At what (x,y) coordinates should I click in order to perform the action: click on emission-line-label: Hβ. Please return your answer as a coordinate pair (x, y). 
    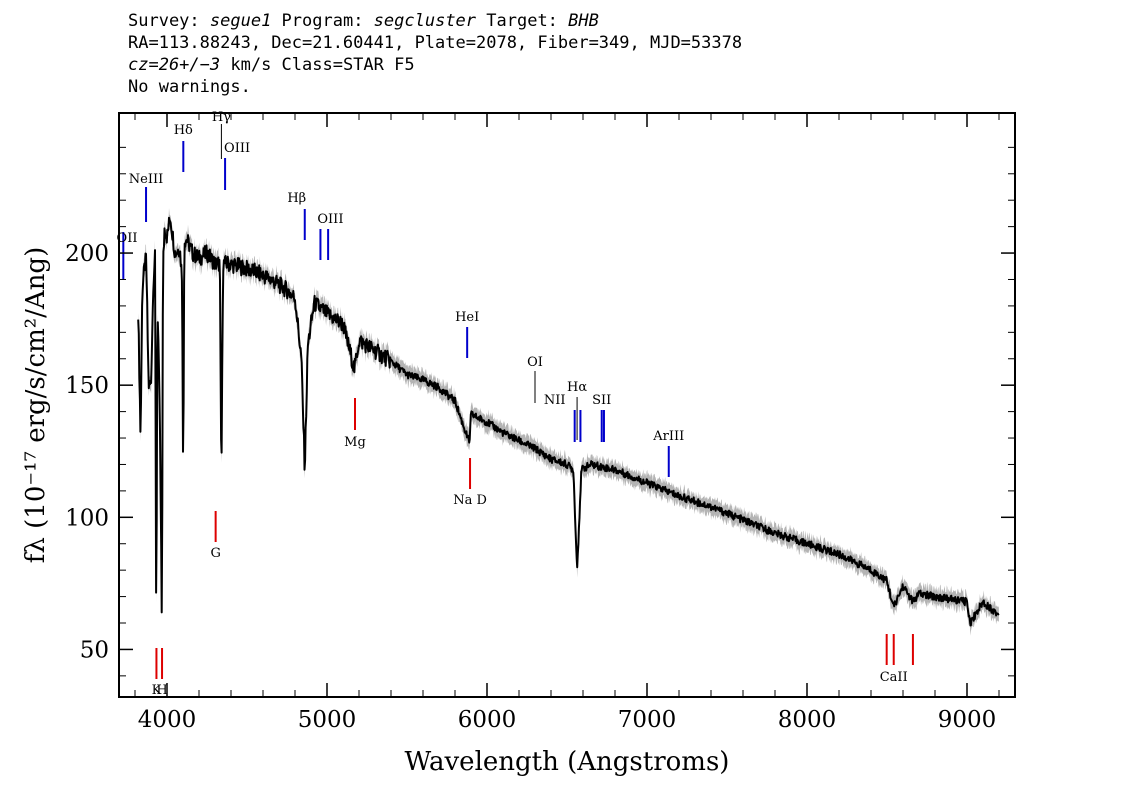
    Looking at the image, I should click on (296, 198).